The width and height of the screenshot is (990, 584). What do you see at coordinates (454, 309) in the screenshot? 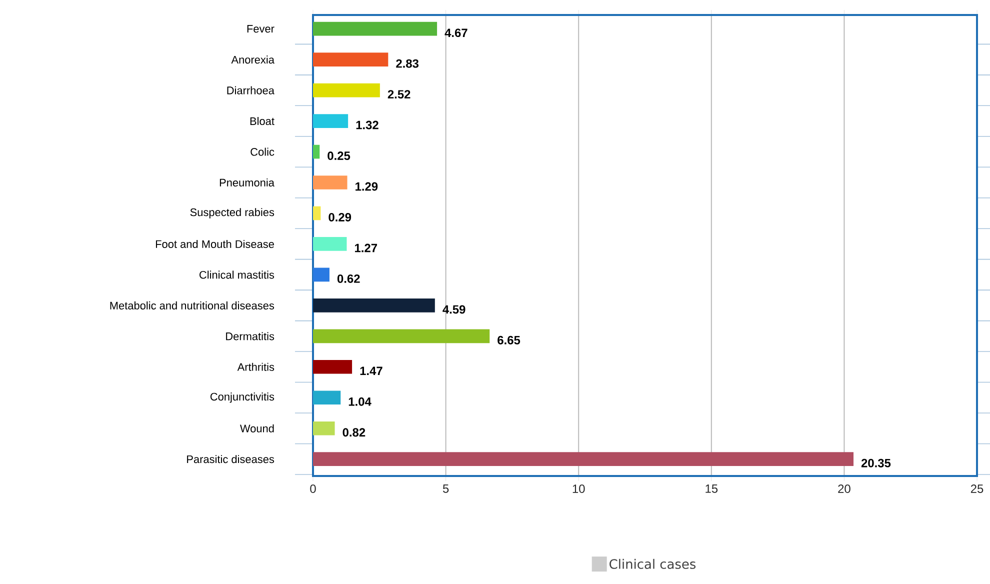
I see `data-label: 4.59` at bounding box center [454, 309].